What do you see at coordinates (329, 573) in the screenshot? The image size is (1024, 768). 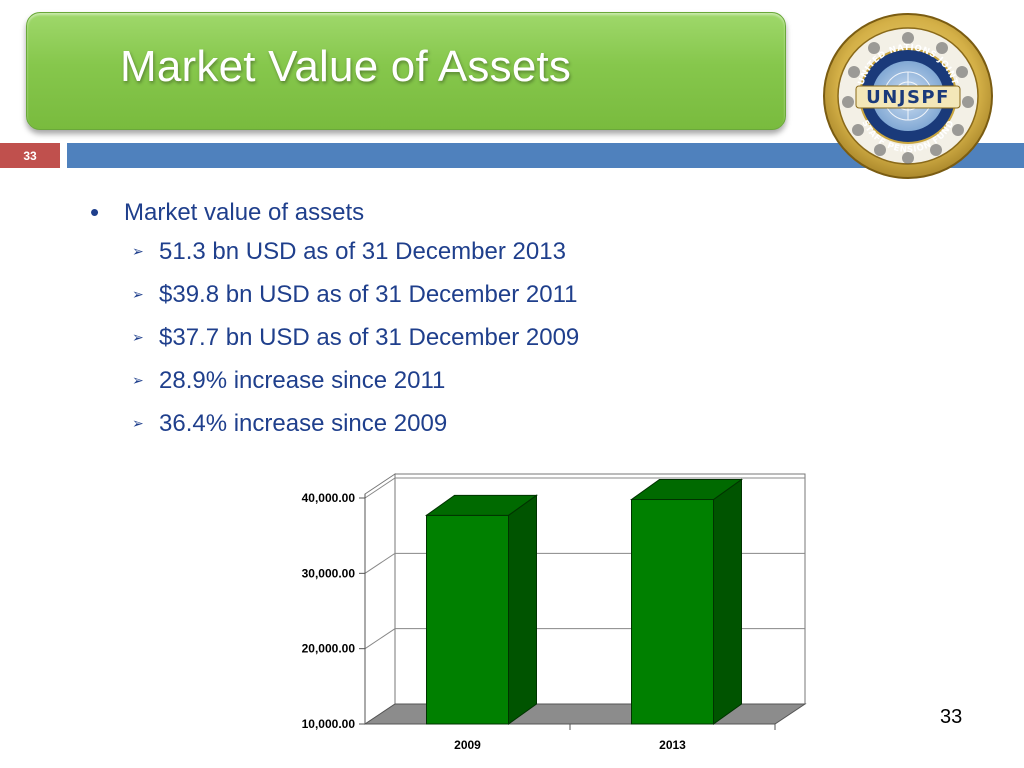 I see `chart-y-tick-label: 30,000.00` at bounding box center [329, 573].